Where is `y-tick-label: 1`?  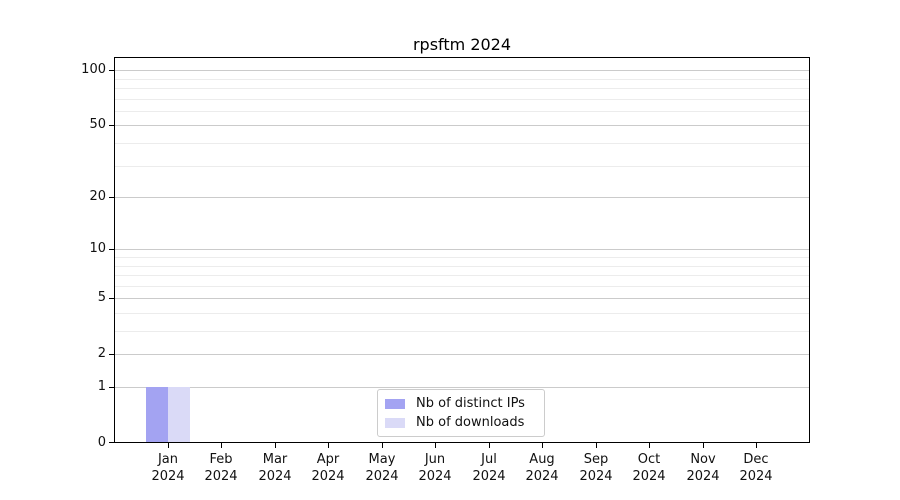 y-tick-label: 1 is located at coordinates (101, 386).